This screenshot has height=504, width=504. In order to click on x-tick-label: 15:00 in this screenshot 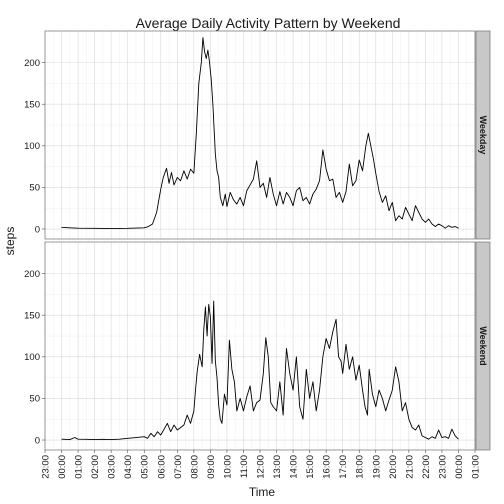, I will do `click(310, 467)`.